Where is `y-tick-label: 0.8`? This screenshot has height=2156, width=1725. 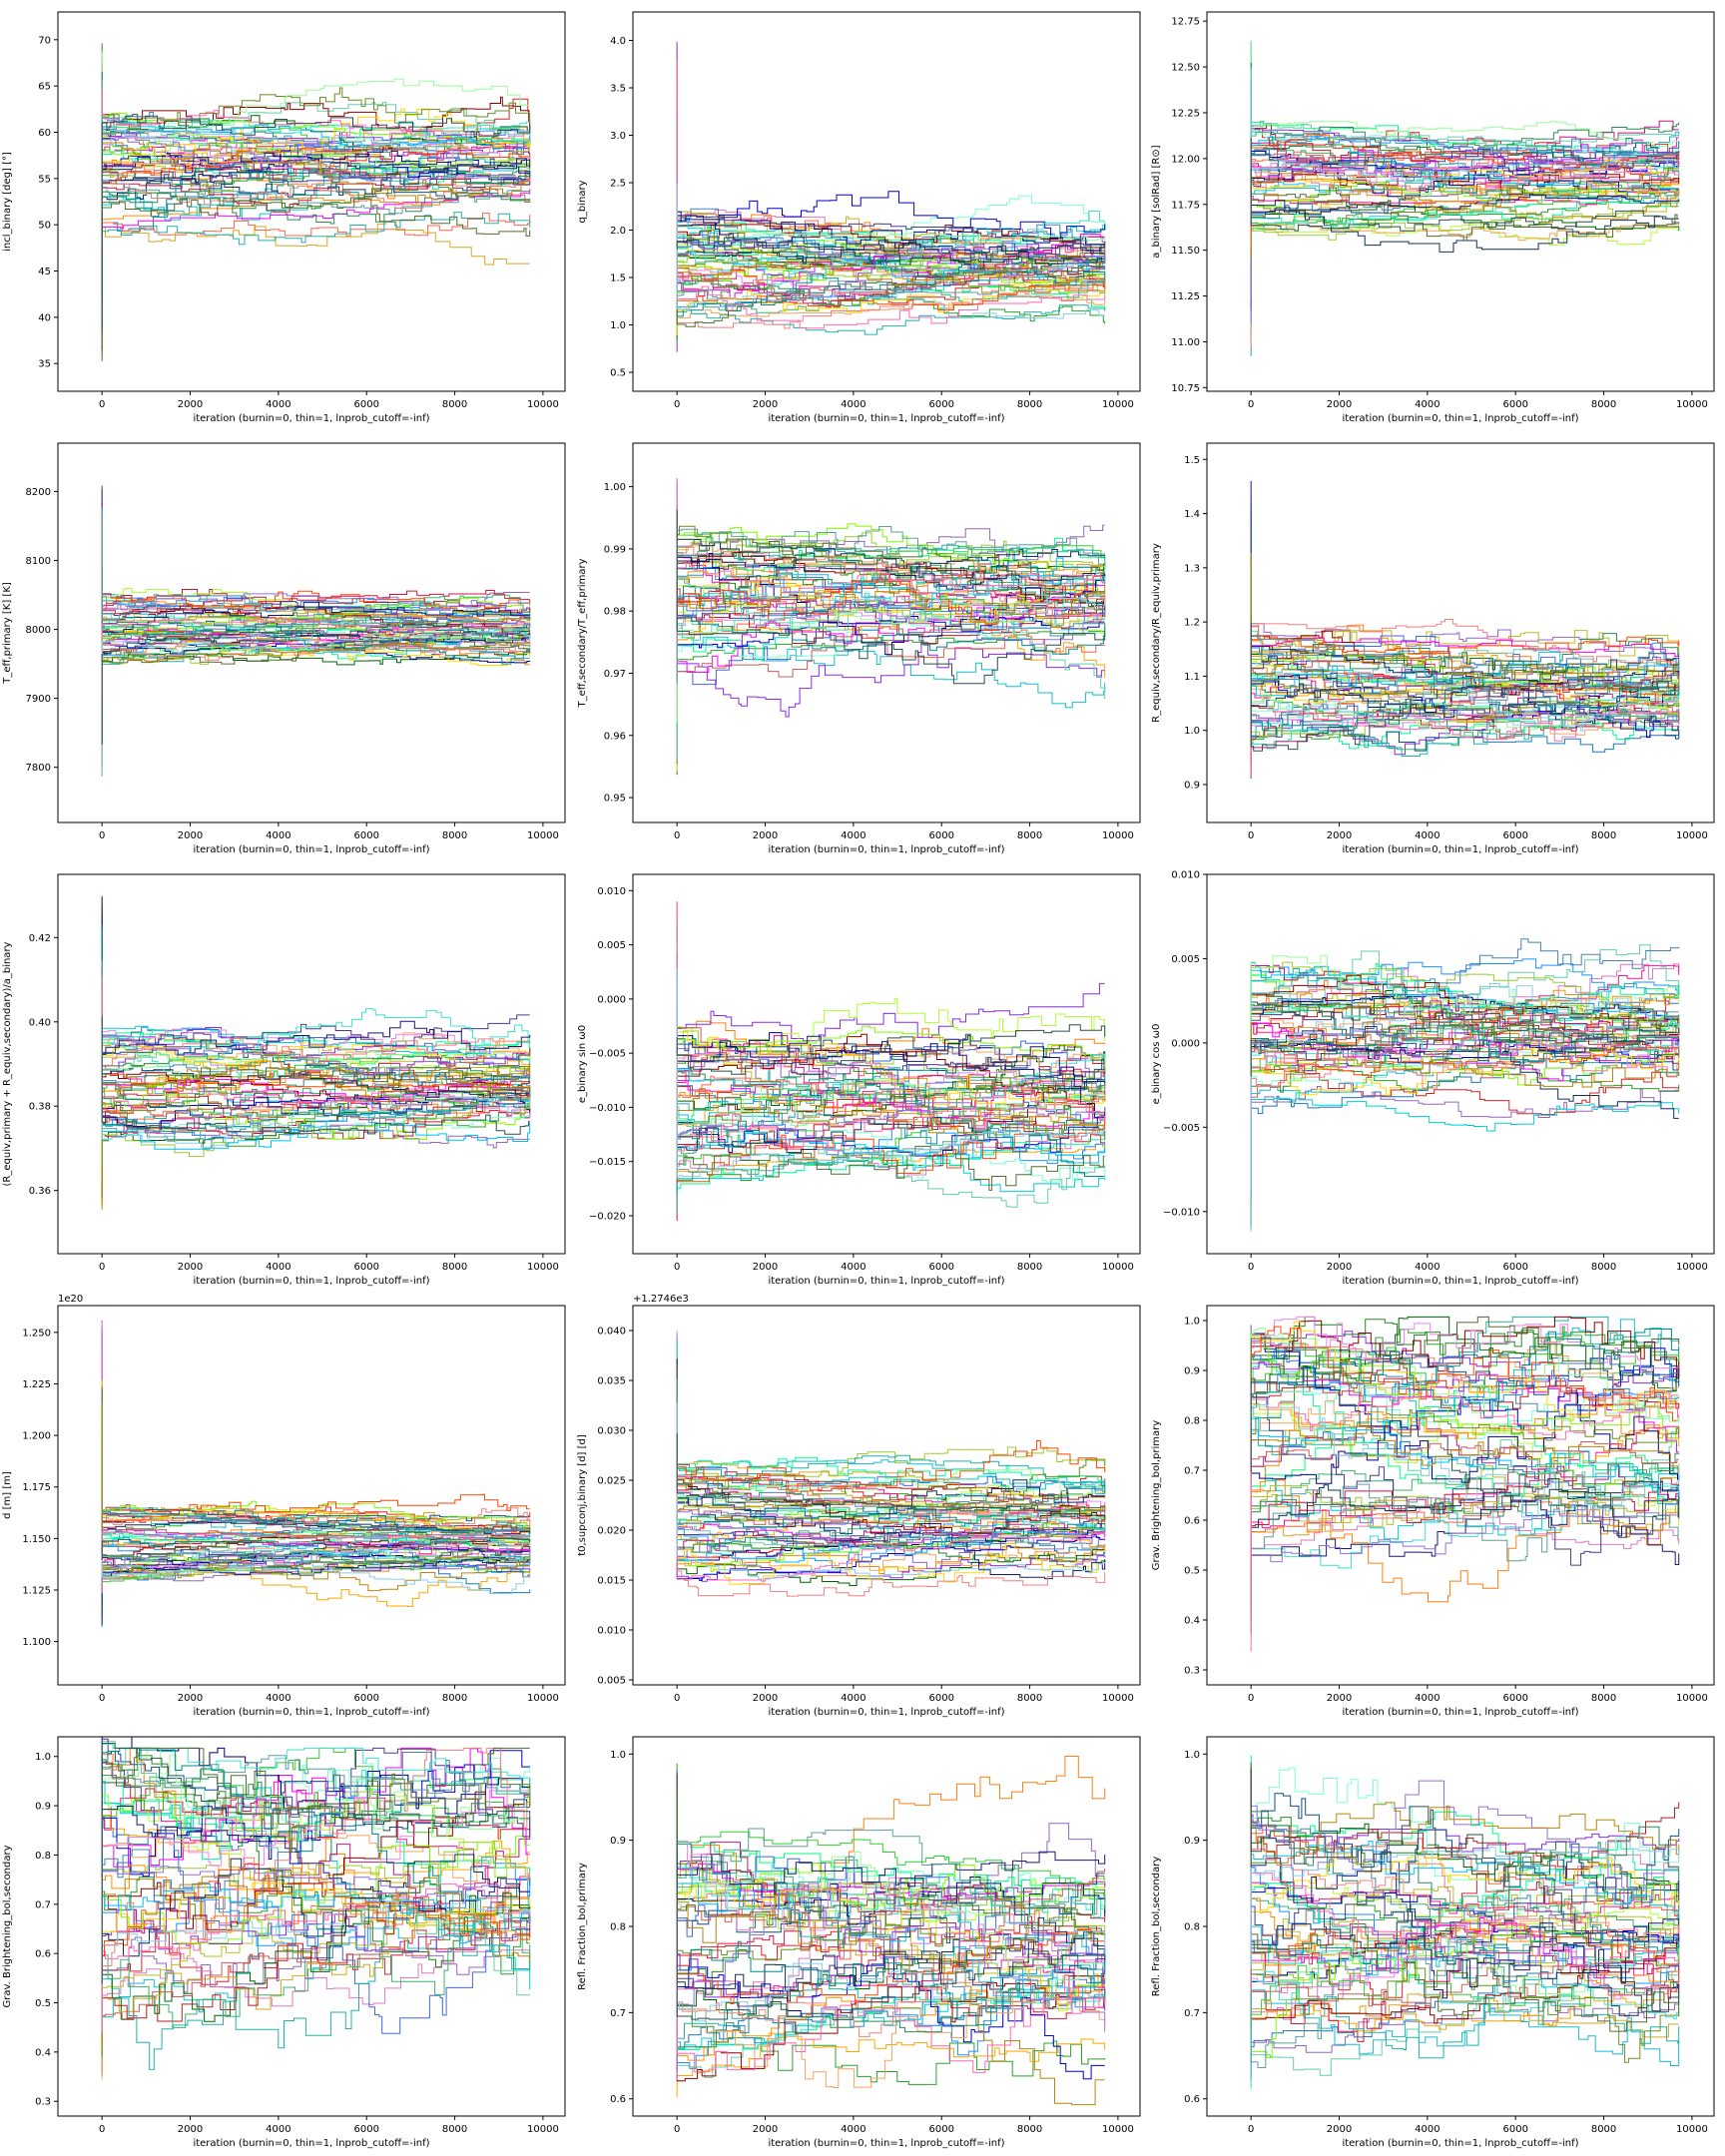
y-tick-label: 0.8 is located at coordinates (1192, 1927).